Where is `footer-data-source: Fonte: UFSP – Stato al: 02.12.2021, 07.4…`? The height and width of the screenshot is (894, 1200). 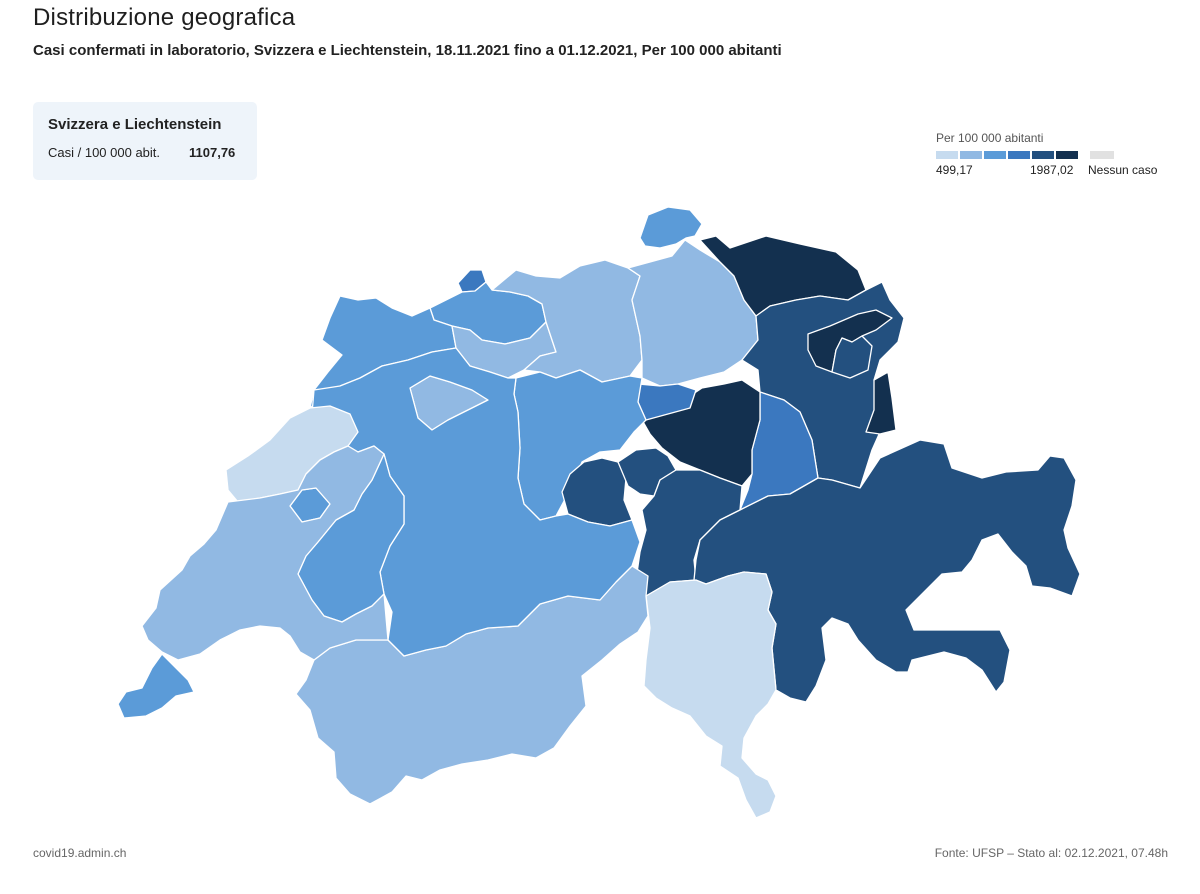
footer-data-source: Fonte: UFSP – Stato al: 02.12.2021, 07.4… is located at coordinates (1051, 853).